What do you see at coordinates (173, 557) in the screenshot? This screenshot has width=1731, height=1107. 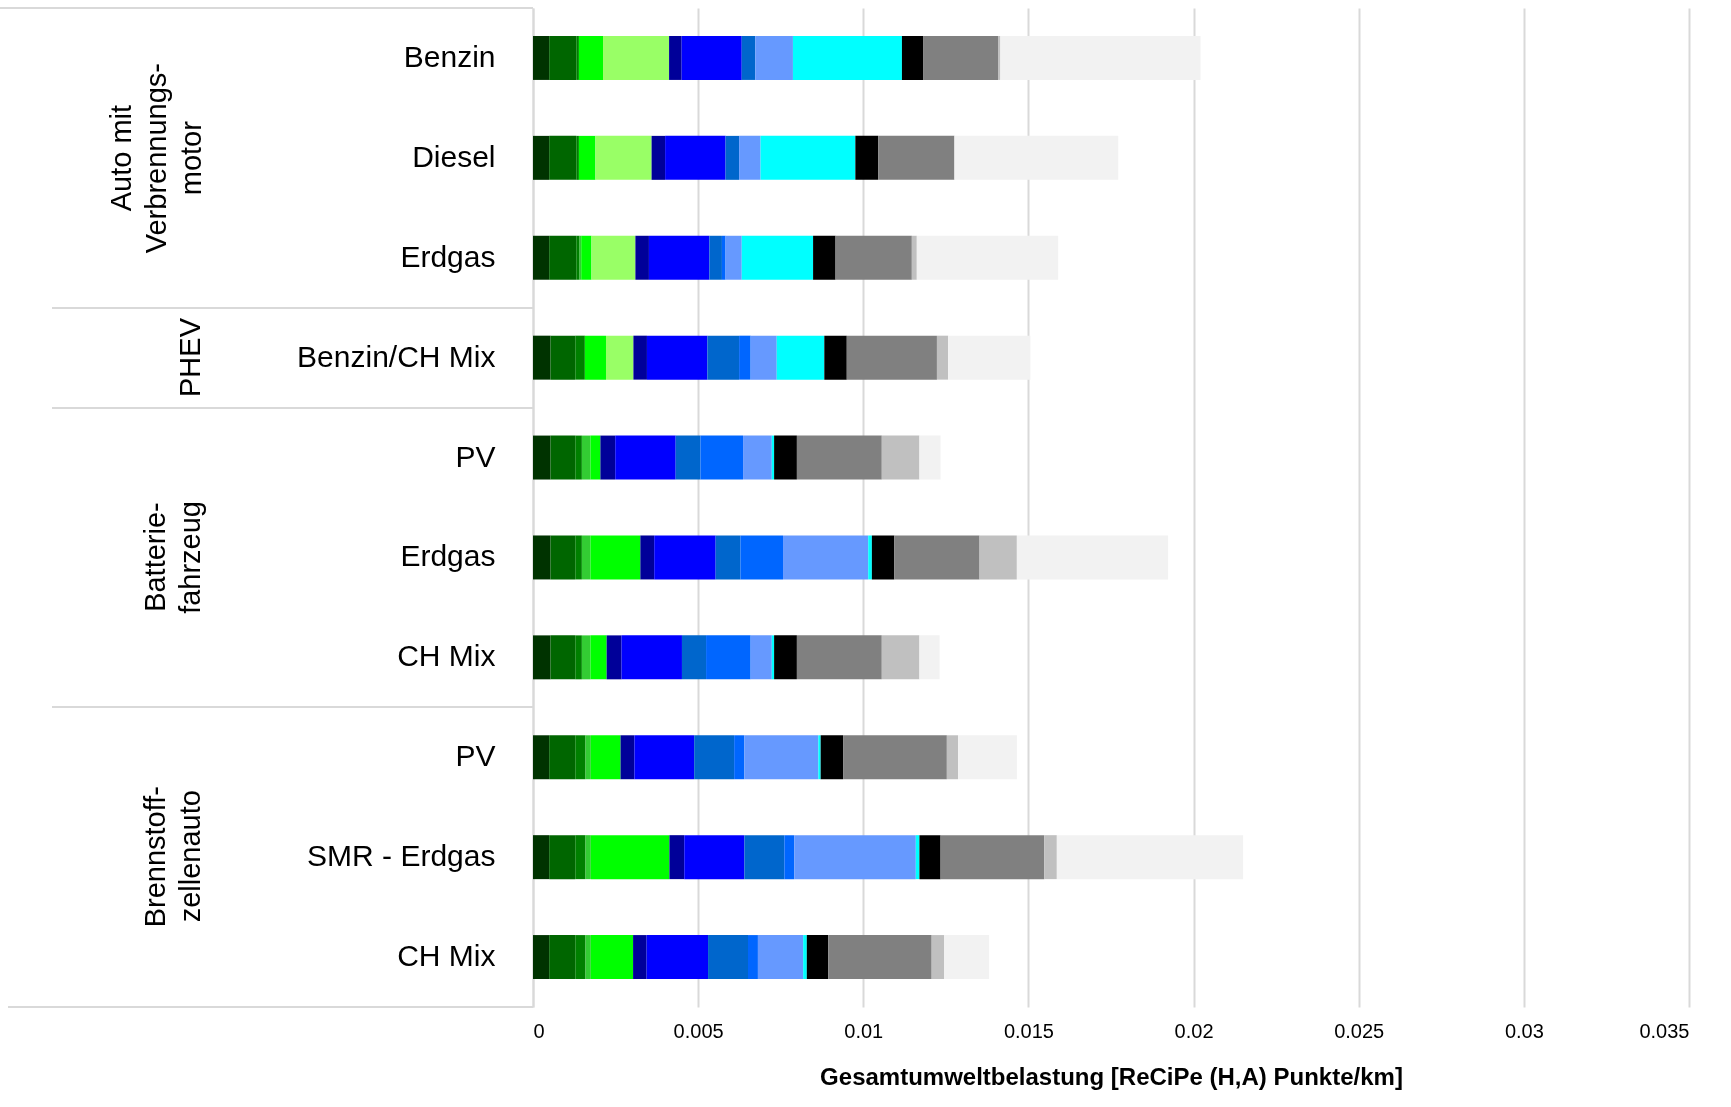 I see `text: Batterie- fahrzeug` at bounding box center [173, 557].